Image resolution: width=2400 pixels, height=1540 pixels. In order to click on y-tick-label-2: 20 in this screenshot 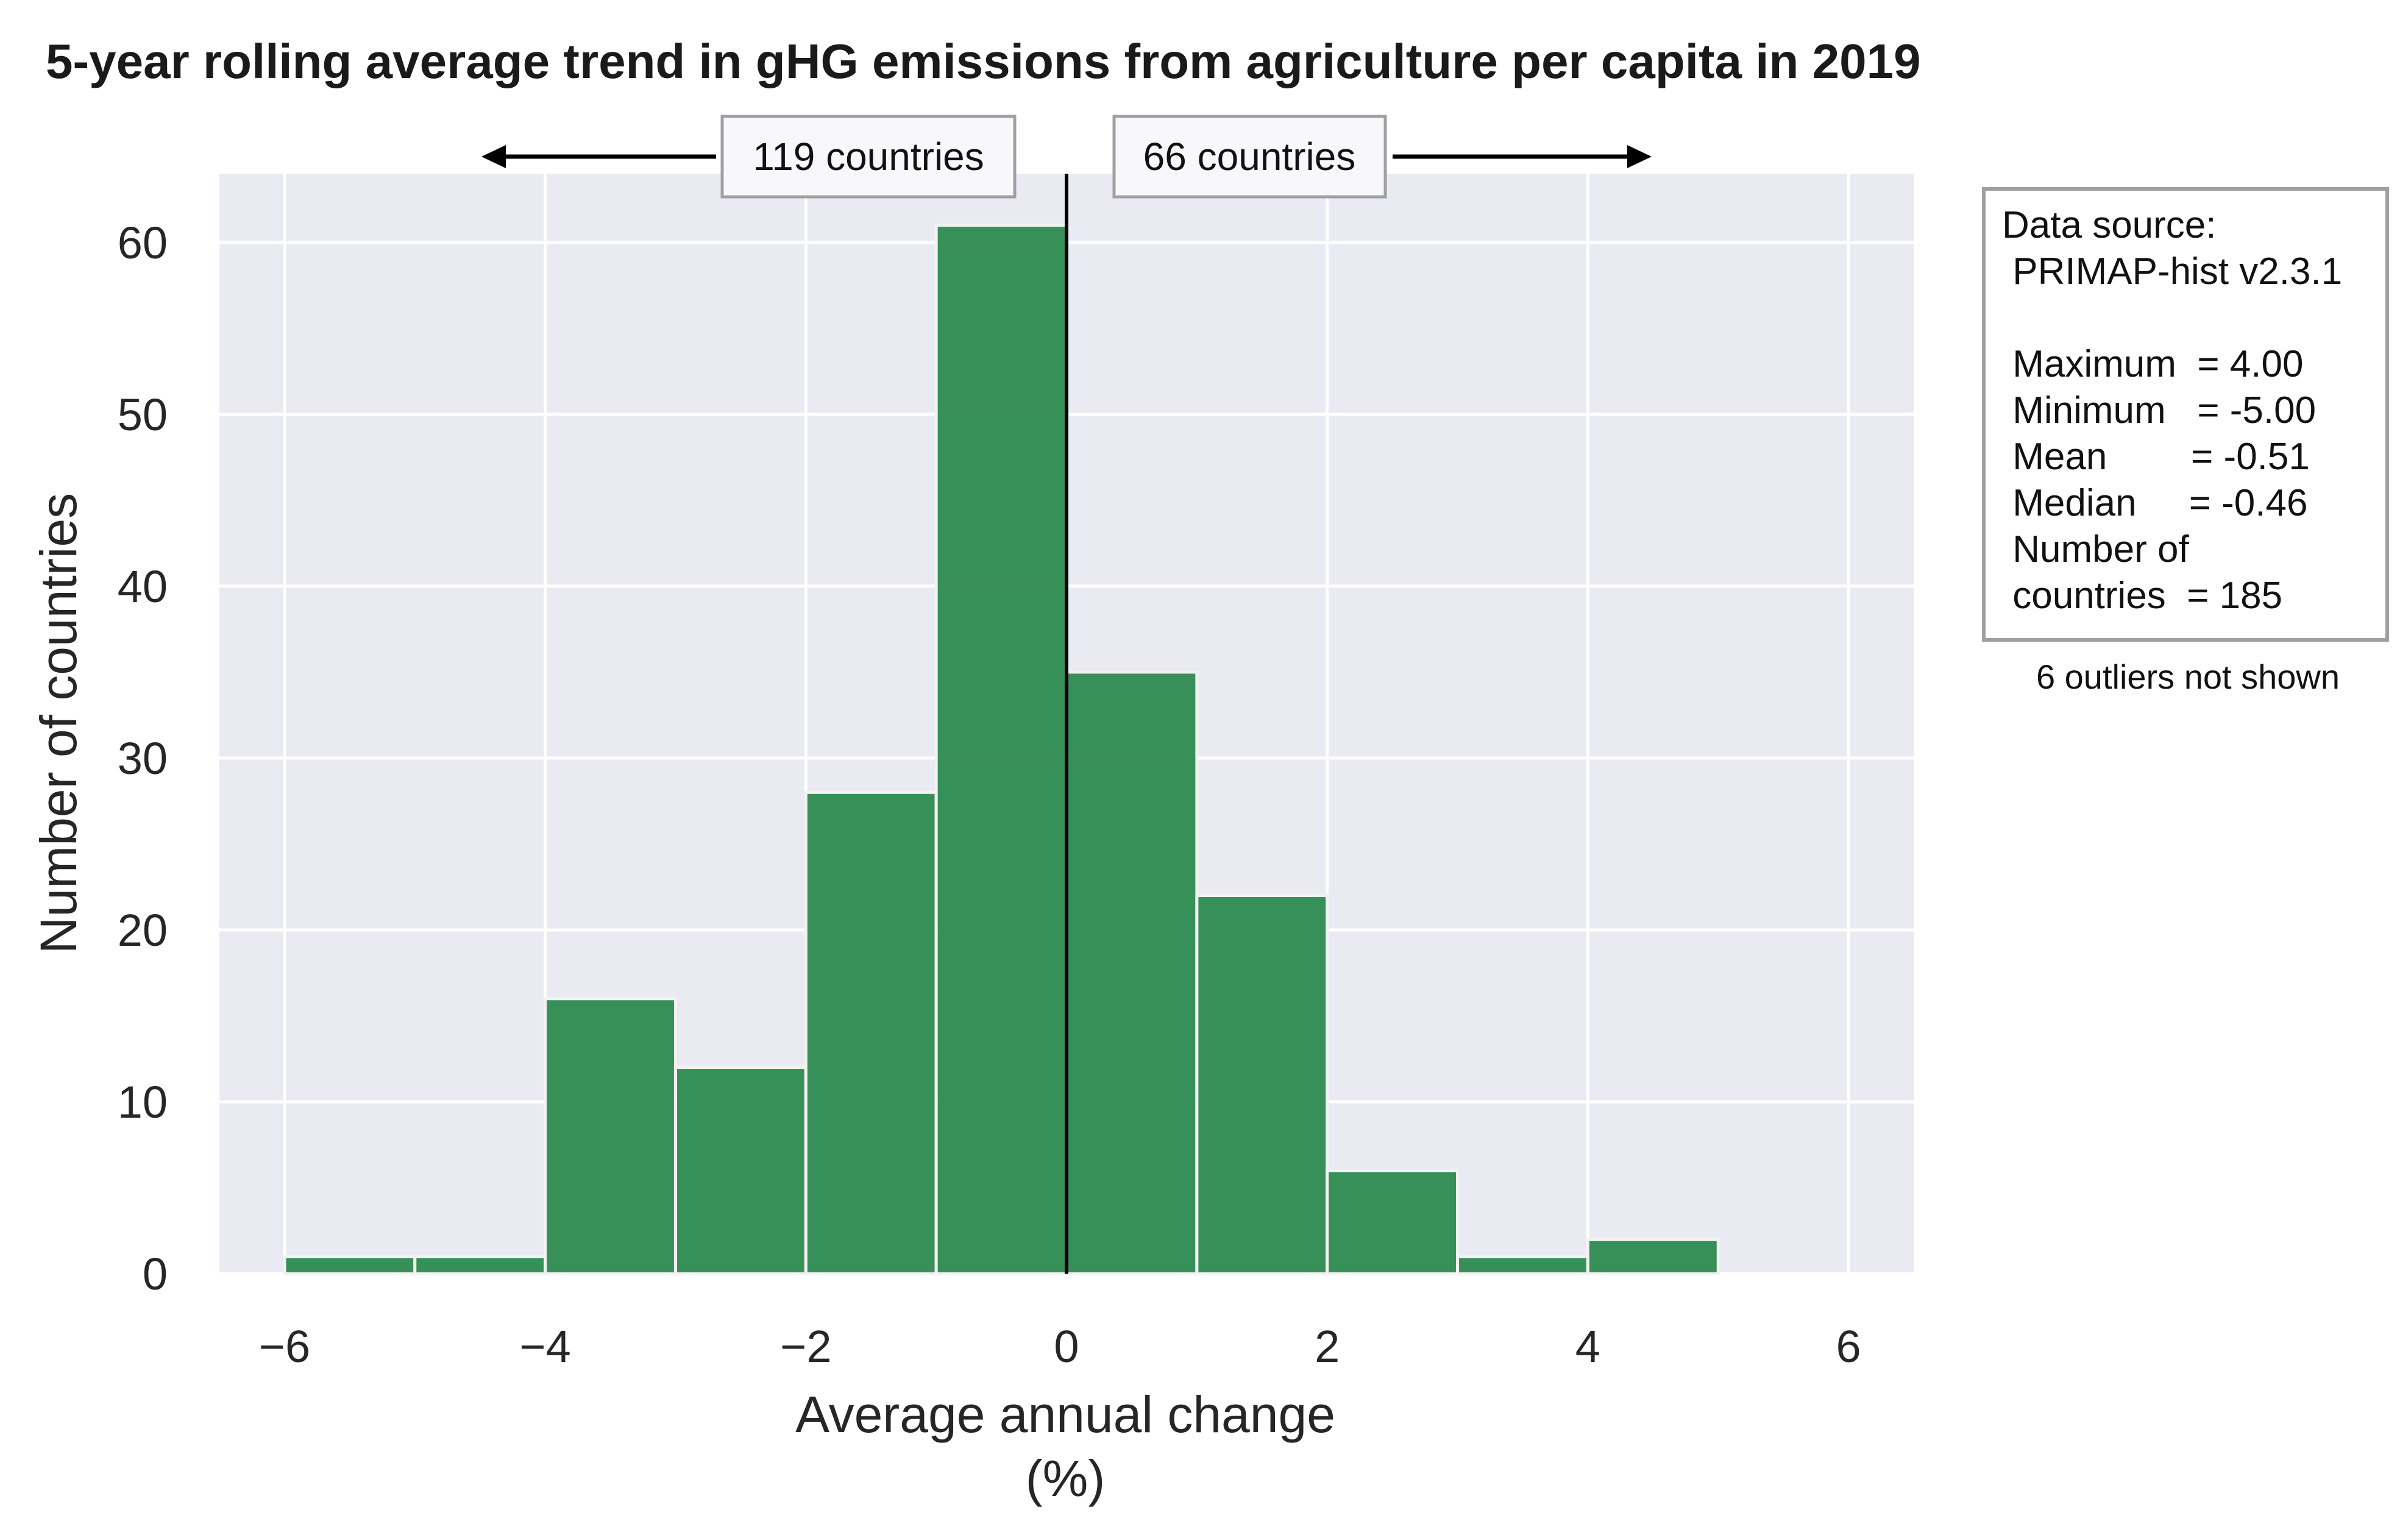, I will do `click(143, 930)`.